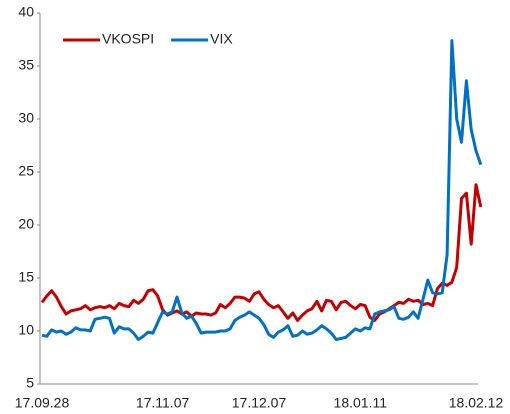  Describe the element at coordinates (26, 118) in the screenshot. I see `y-tick-label: 30` at that location.